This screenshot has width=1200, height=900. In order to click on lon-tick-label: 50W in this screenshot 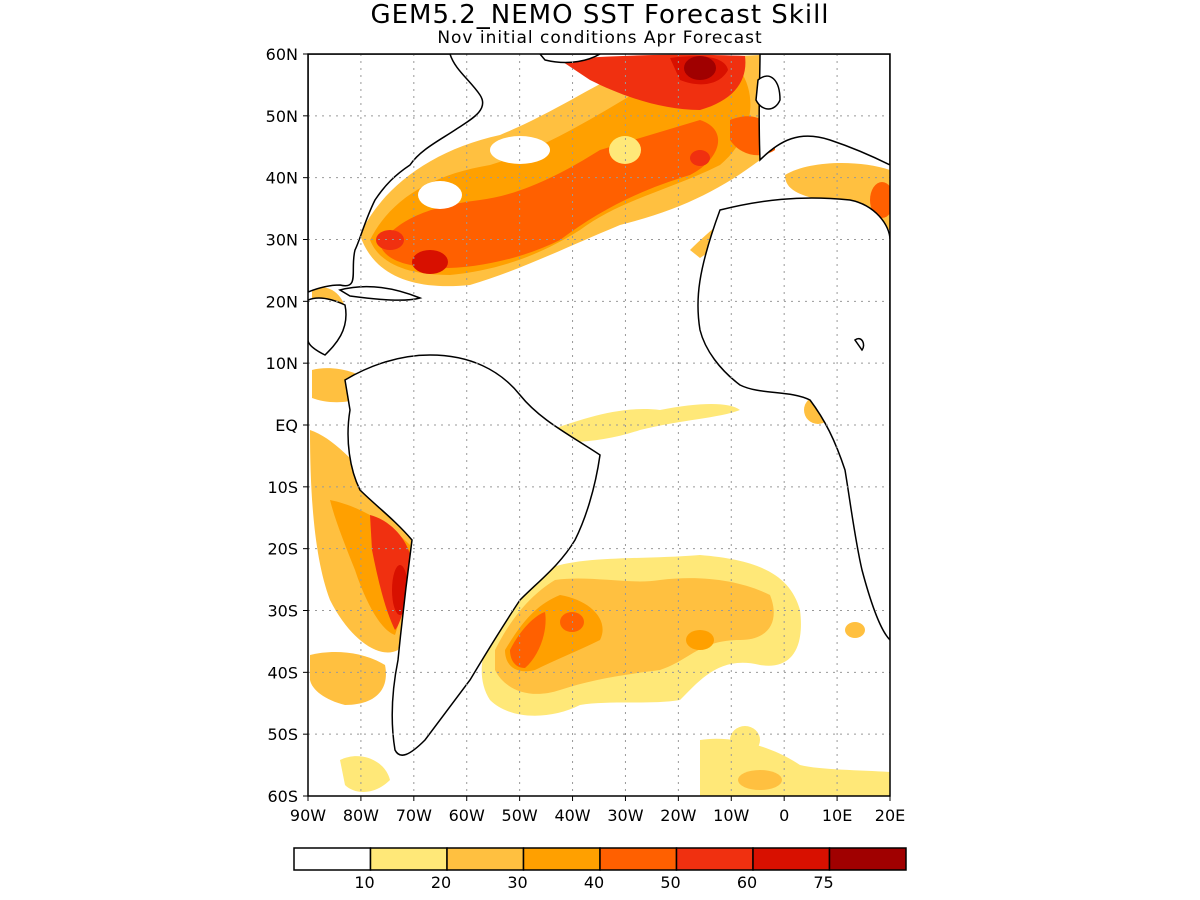, I will do `click(520, 815)`.